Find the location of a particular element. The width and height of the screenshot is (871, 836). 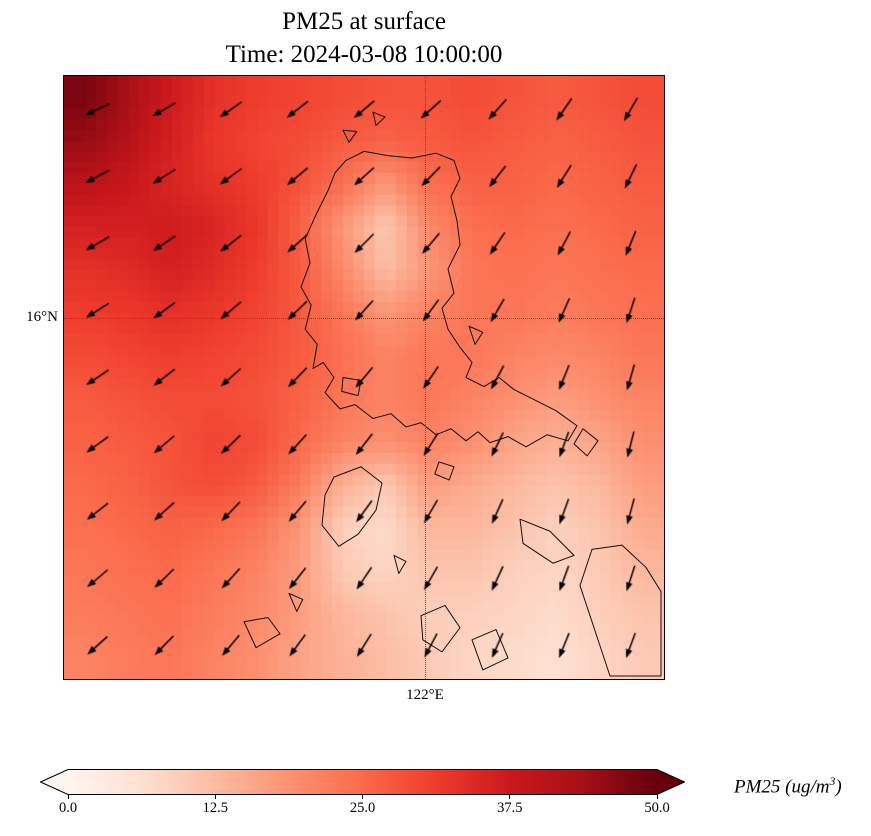

colorbar-tick-label: 37.5 is located at coordinates (510, 808).